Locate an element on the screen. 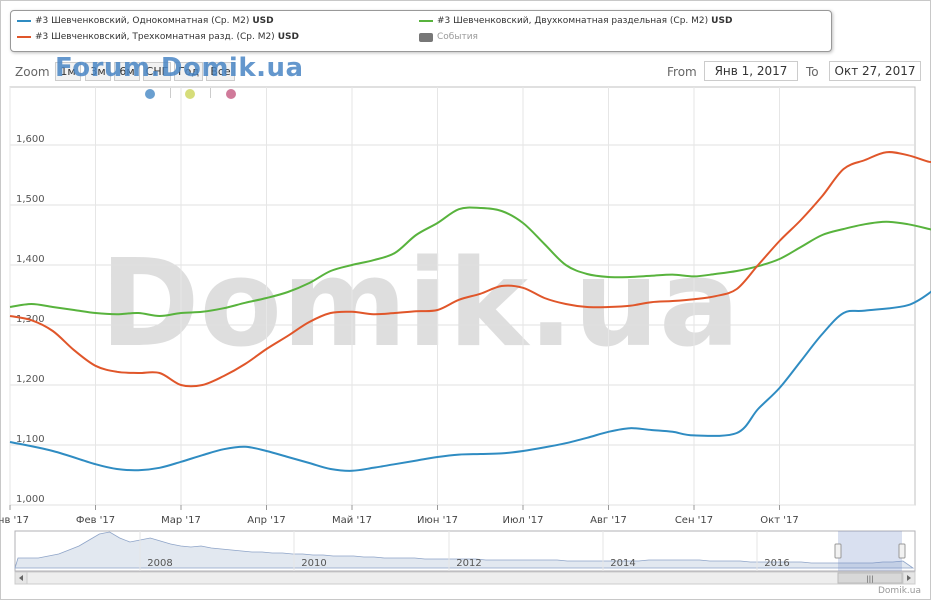 This screenshot has width=931, height=600. navigator: 2008 2010 2012 2014 2016 ||| is located at coordinates (465, 557).